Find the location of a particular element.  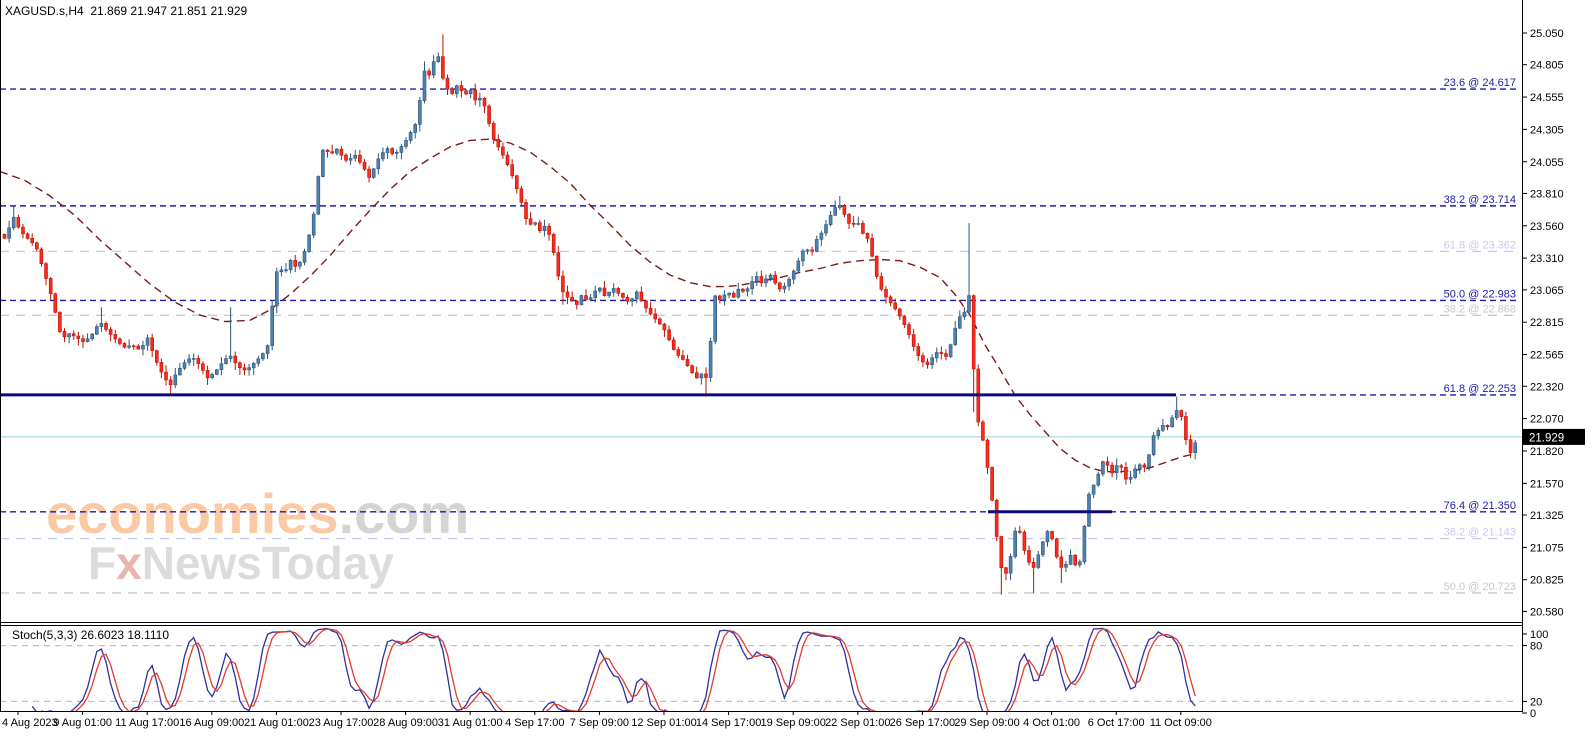

price-tick-label: 21.570 is located at coordinates (1547, 484).